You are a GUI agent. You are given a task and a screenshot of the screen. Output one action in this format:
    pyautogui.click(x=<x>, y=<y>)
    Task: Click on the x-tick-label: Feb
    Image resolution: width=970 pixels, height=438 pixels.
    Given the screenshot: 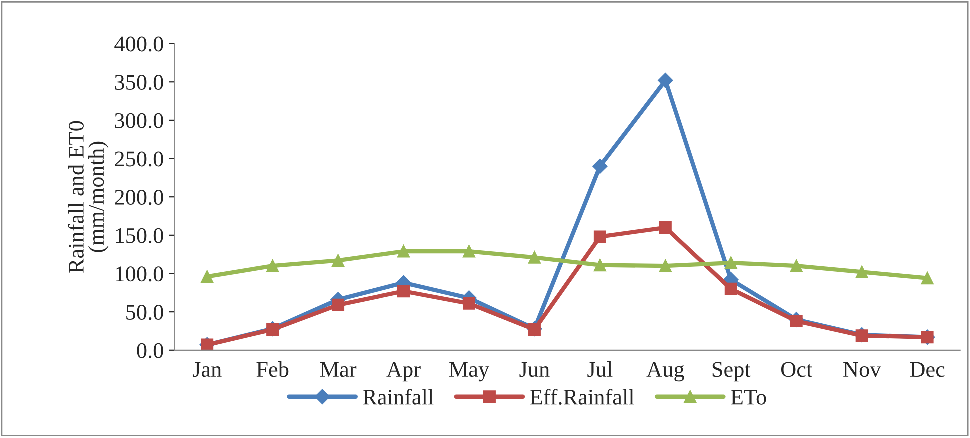 What is the action you would take?
    pyautogui.click(x=272, y=370)
    